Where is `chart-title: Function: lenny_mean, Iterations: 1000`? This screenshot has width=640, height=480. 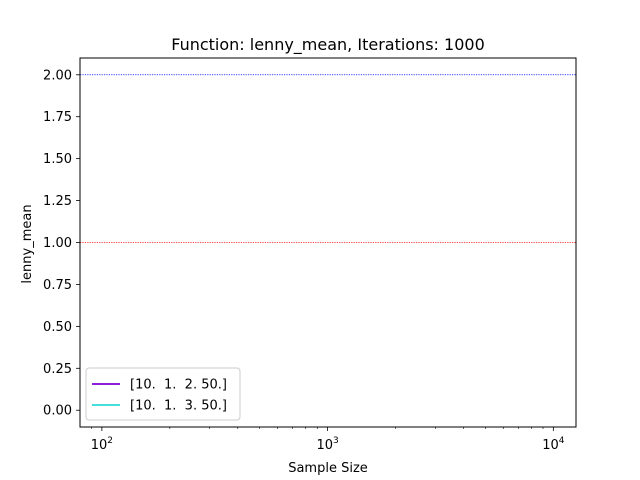
chart-title: Function: lenny_mean, Iterations: 1000 is located at coordinates (328, 45).